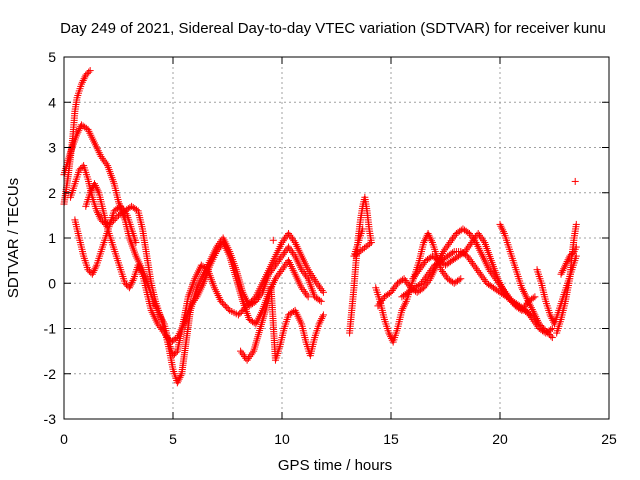  What do you see at coordinates (609, 439) in the screenshot?
I see `x-tick-label: 25` at bounding box center [609, 439].